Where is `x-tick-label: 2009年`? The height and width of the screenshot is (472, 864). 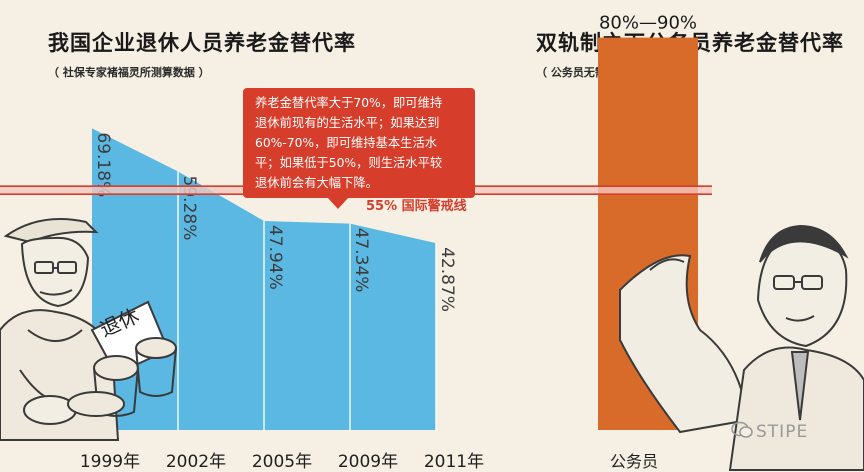 x-tick-label: 2009年 is located at coordinates (368, 462).